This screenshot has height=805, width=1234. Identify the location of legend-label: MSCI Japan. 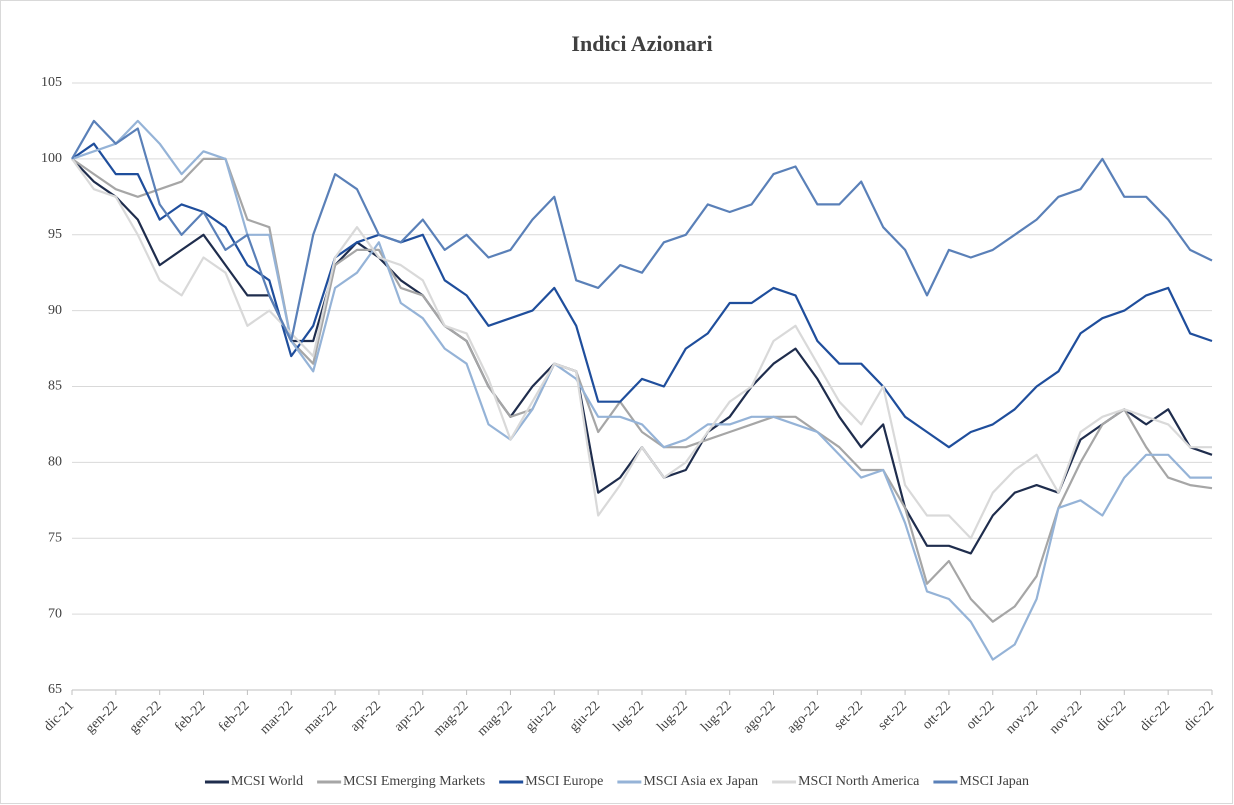
(994, 781).